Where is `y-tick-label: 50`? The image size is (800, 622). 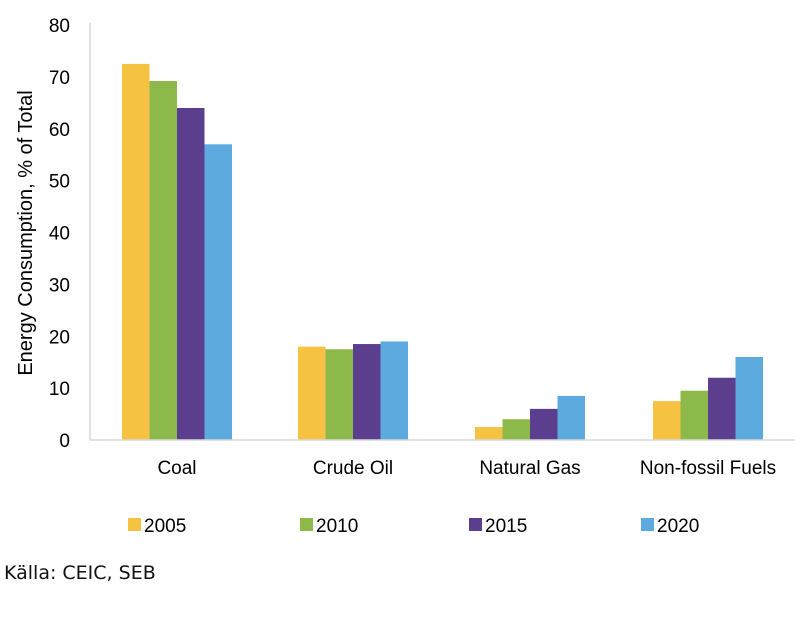
y-tick-label: 50 is located at coordinates (59, 182).